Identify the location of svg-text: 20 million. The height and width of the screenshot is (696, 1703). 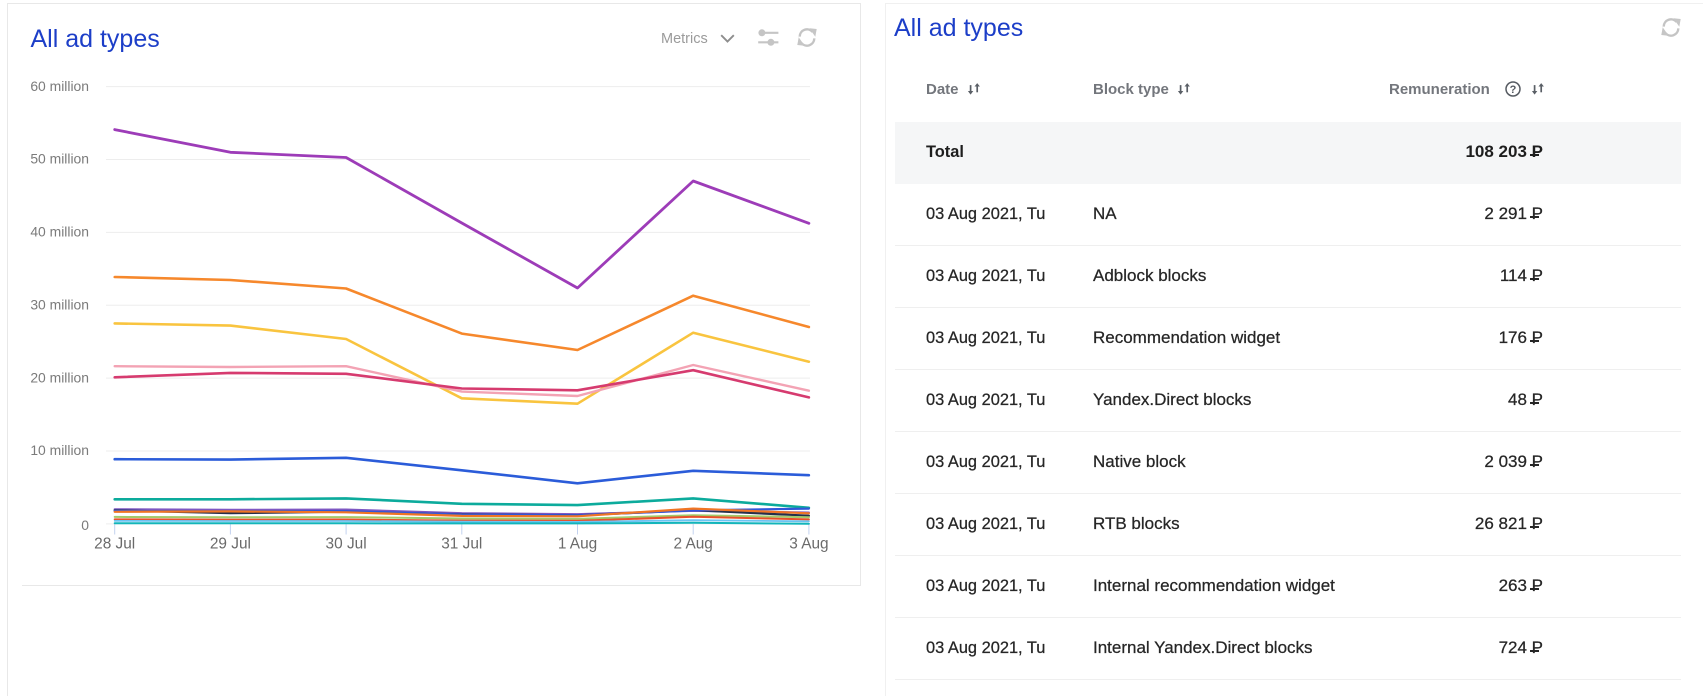
(59, 377).